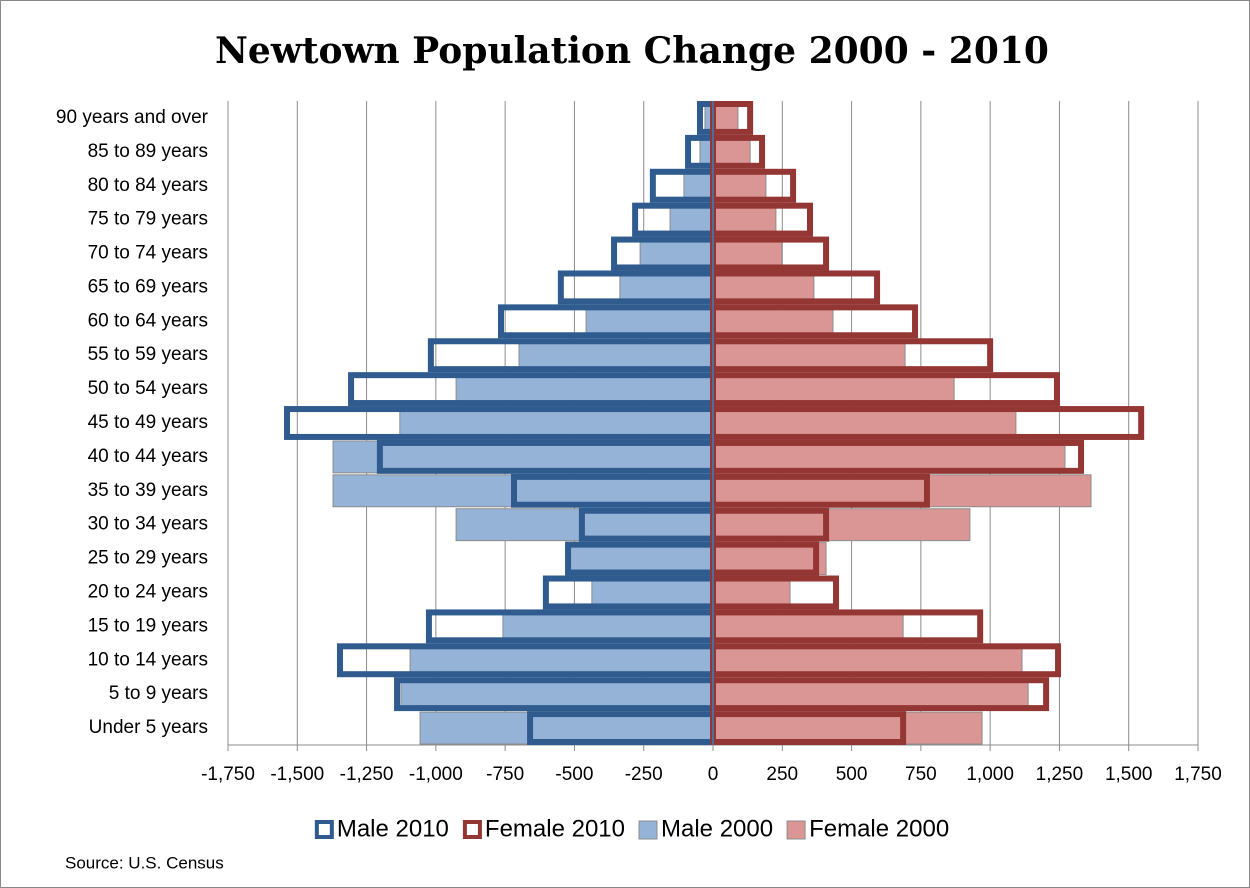 The width and height of the screenshot is (1250, 888). I want to click on y-tick-label: 55 to 59 years, so click(148, 354).